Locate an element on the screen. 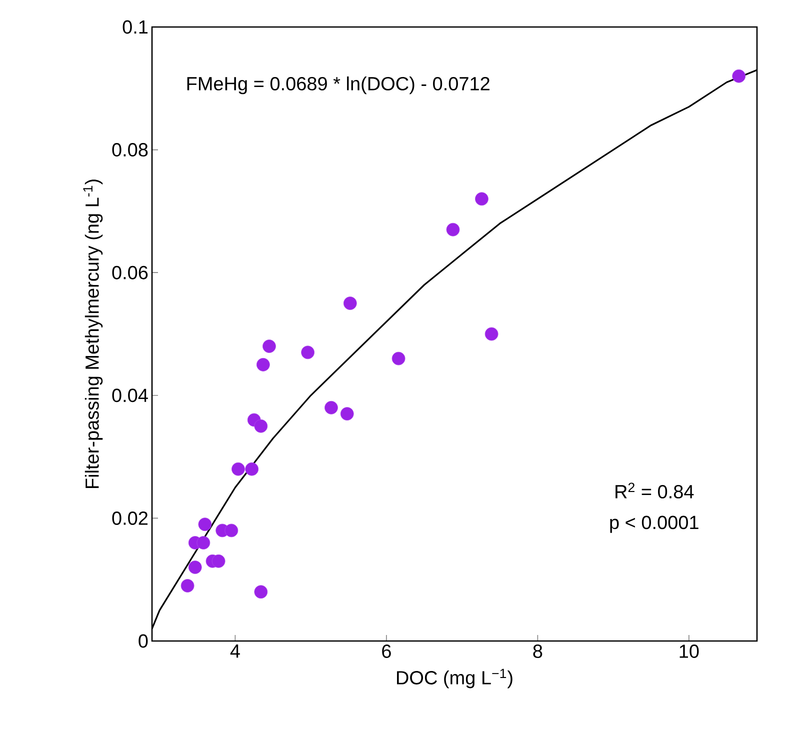 This screenshot has width=787, height=752. x-tick-label: 4 is located at coordinates (235, 651).